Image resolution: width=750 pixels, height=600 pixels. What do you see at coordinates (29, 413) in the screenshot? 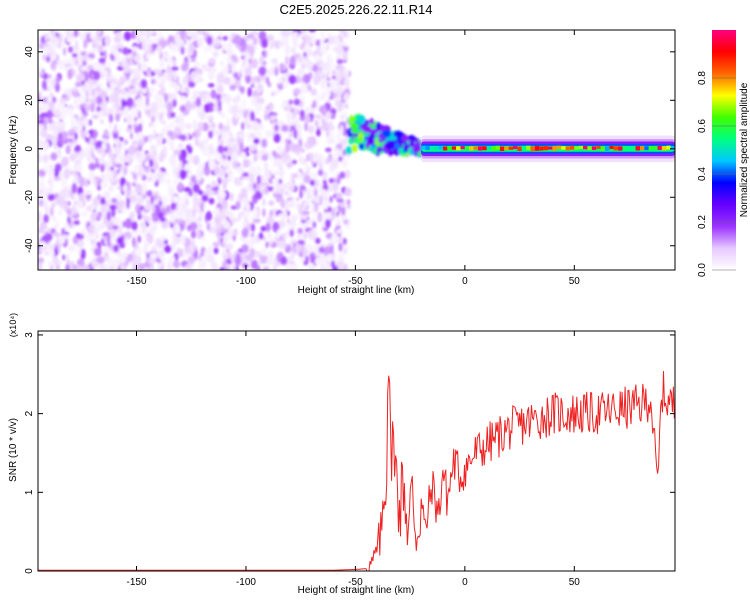
I see `y-tick-label: 2` at bounding box center [29, 413].